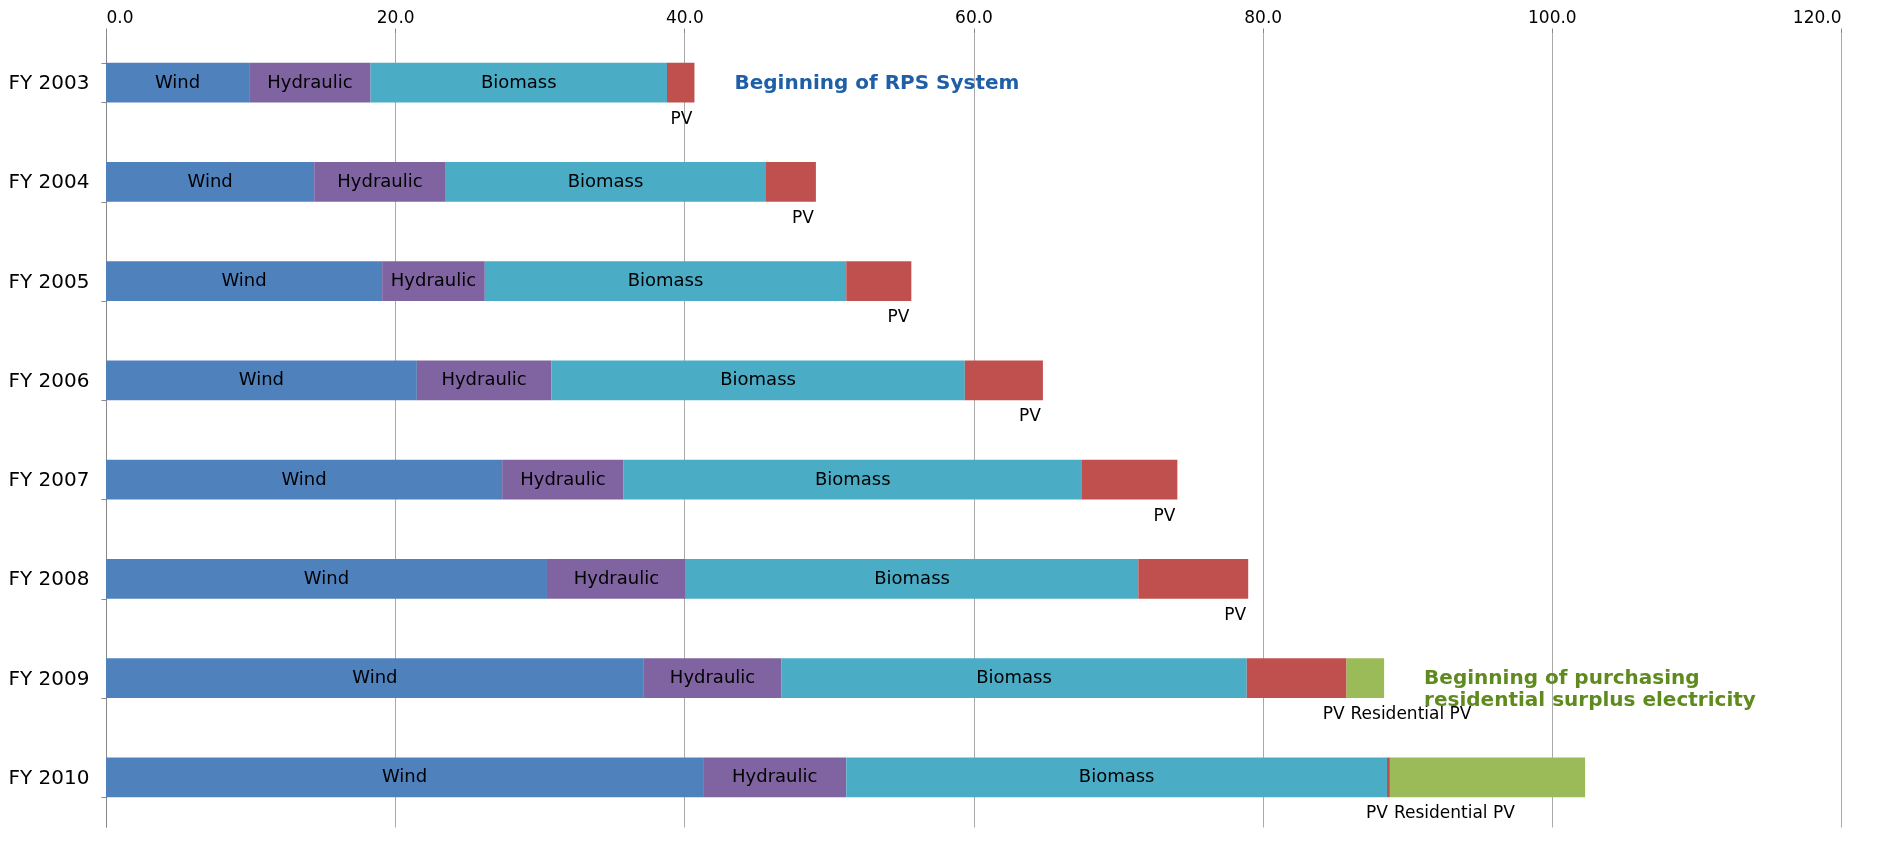 The width and height of the screenshot is (1878, 851). Describe the element at coordinates (49, 578) in the screenshot. I see `y-tick-label: FY 2008` at that location.